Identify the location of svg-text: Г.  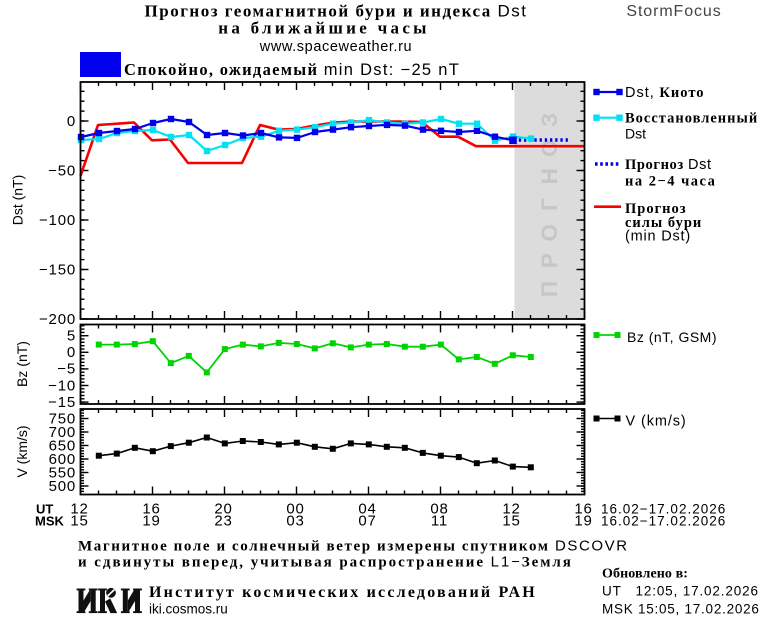
(549, 204).